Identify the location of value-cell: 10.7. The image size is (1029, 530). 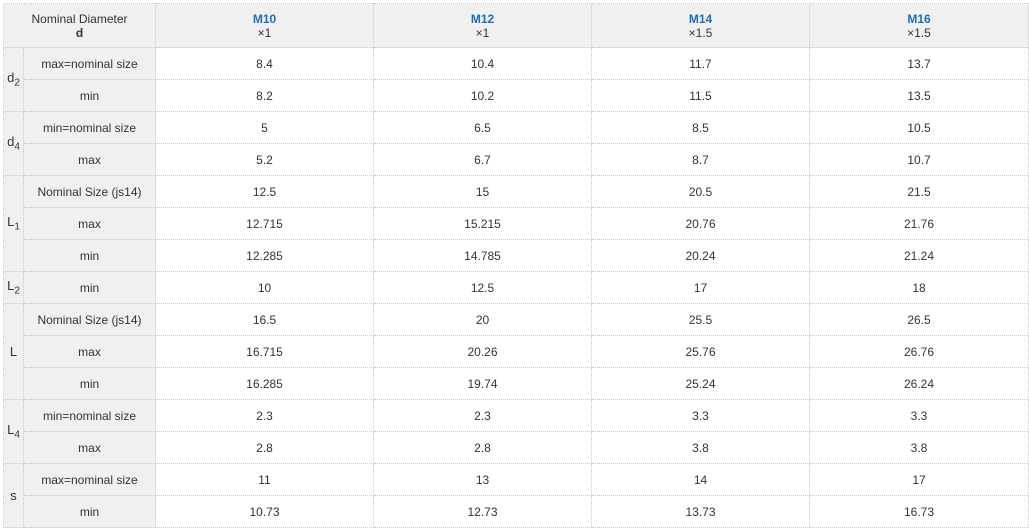
(919, 159).